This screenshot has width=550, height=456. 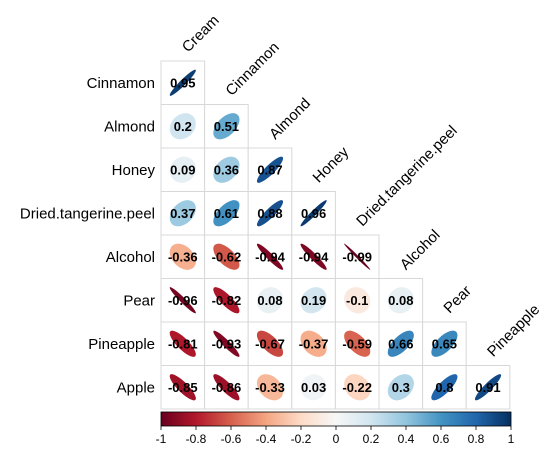 I want to click on matrix-cell: -0.36, so click(x=183, y=256).